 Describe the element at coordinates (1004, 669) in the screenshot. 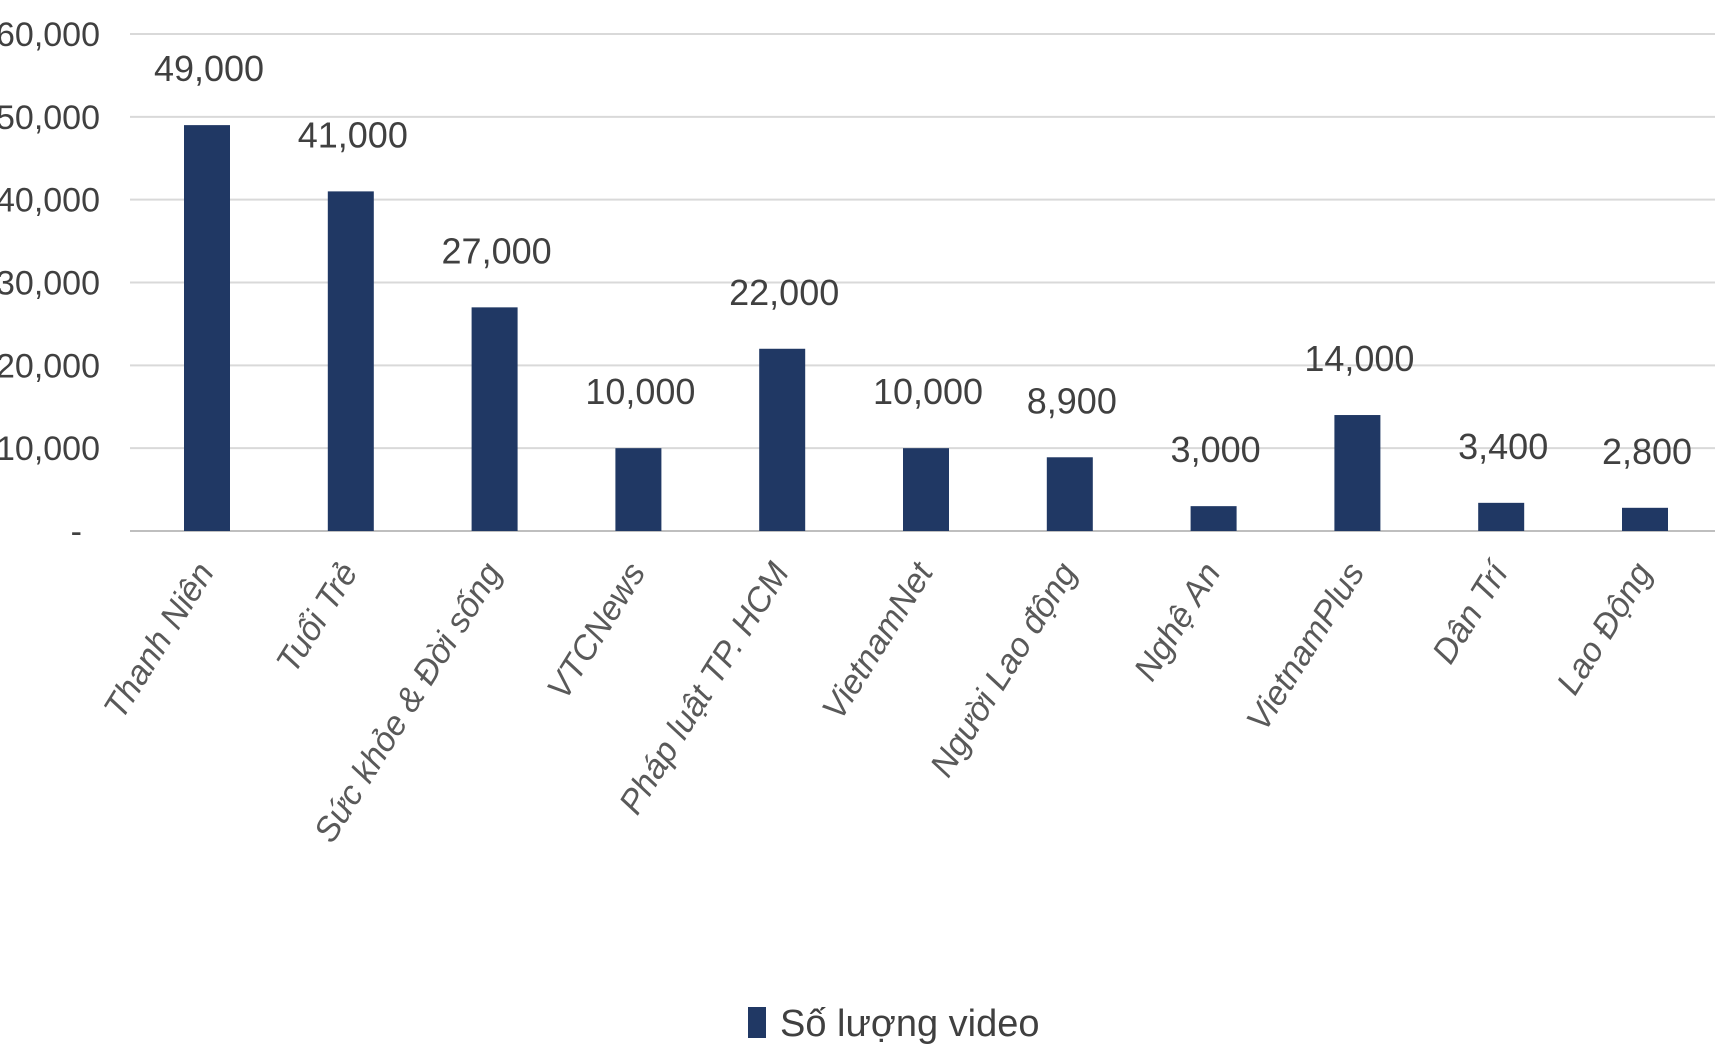

I see `x-category-label: Người Lao động` at that location.